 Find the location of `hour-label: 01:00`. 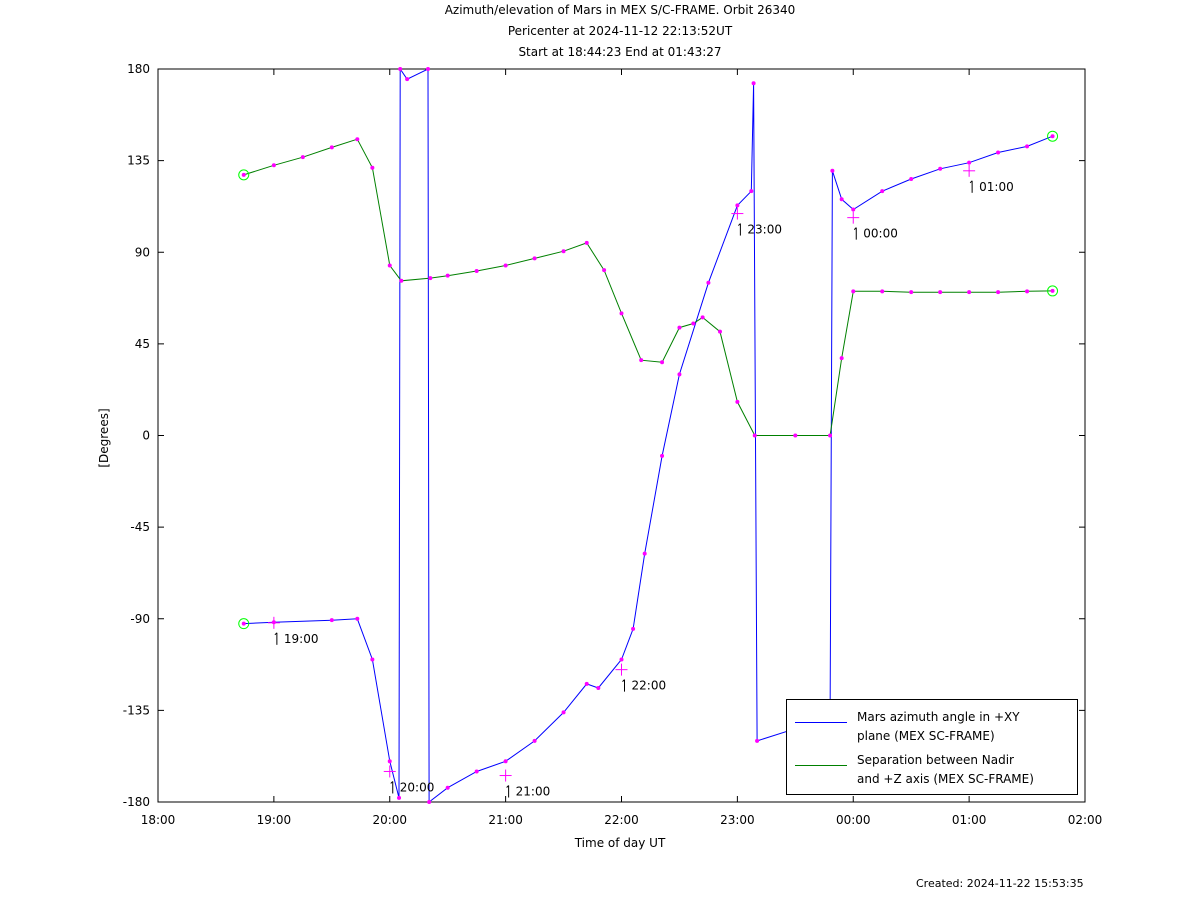

hour-label: 01:00 is located at coordinates (996, 187).